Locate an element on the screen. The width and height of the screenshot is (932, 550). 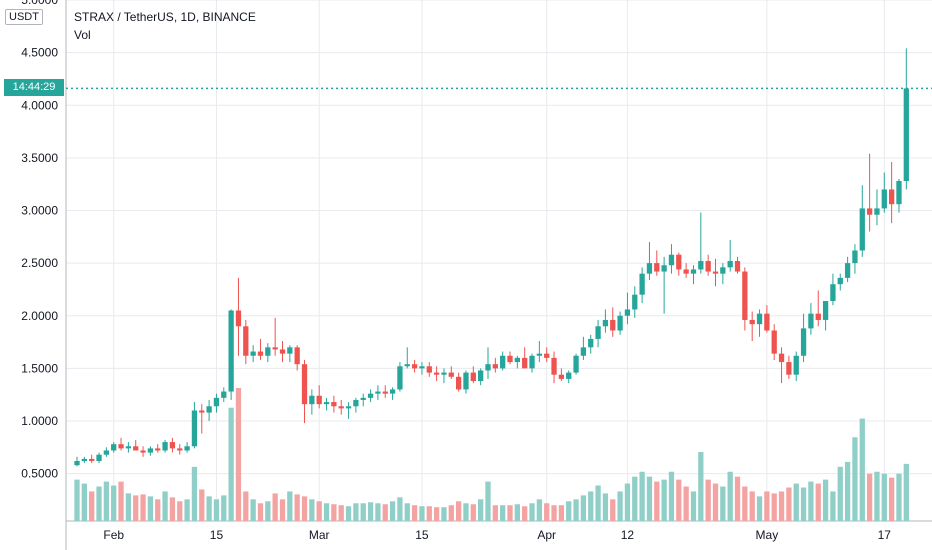
symbol-title: STRAX / TetherUS, 1D, BINANCE is located at coordinates (165, 17).